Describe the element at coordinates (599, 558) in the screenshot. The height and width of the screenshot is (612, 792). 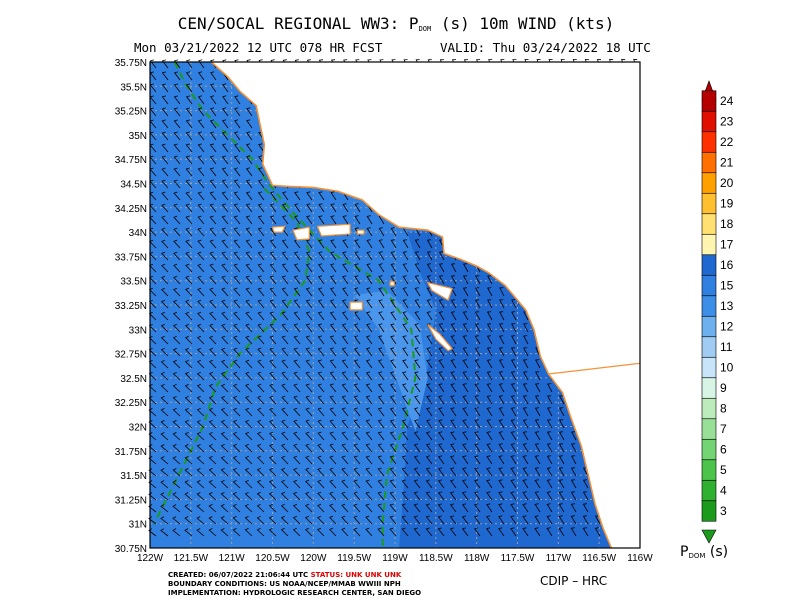
I see `x-tick-label: 116.5W` at that location.